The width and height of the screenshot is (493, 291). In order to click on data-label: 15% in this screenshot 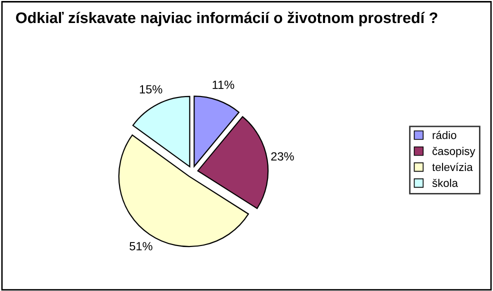, I will do `click(151, 89)`.